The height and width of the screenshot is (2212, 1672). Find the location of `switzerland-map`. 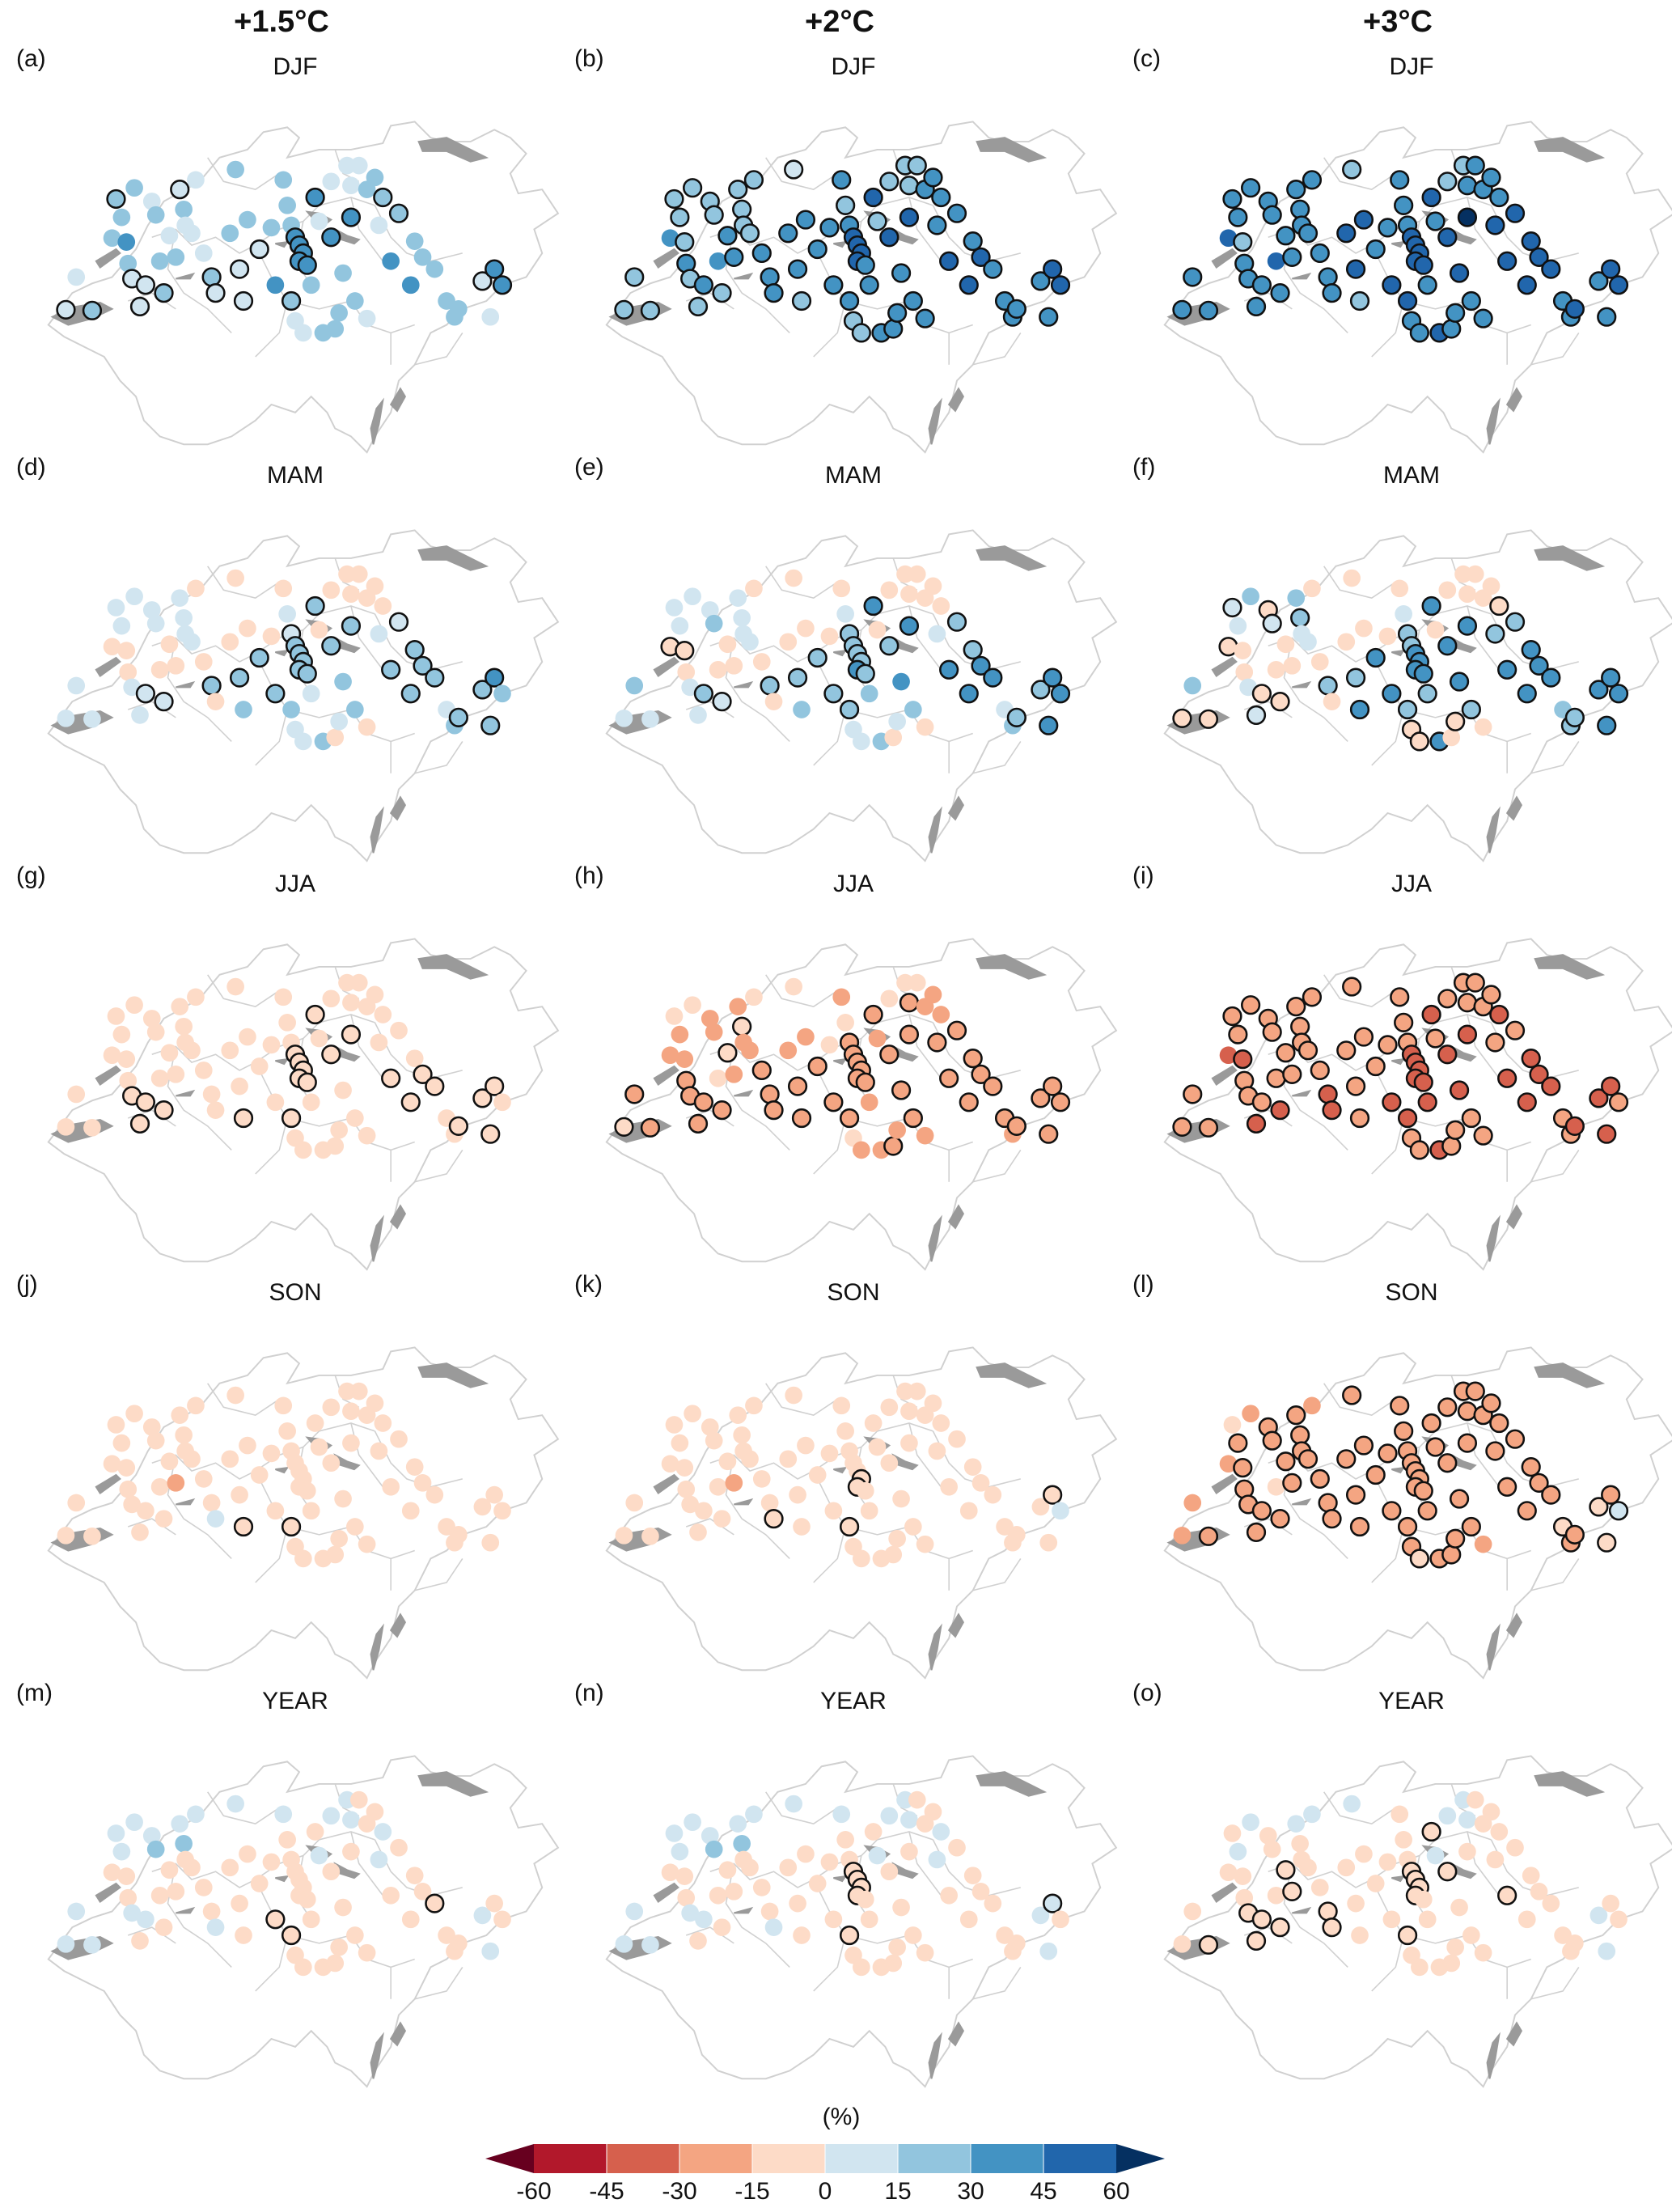

switzerland-map is located at coordinates (304, 695).